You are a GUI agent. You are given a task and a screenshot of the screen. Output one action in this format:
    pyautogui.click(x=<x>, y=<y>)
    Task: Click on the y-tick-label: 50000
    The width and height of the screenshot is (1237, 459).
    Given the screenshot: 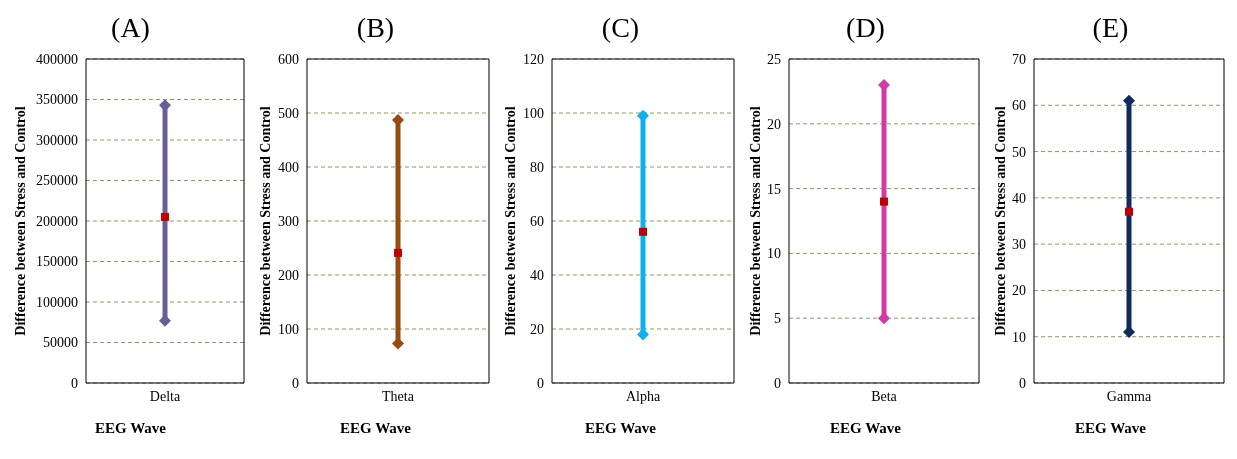 What is the action you would take?
    pyautogui.click(x=60, y=343)
    